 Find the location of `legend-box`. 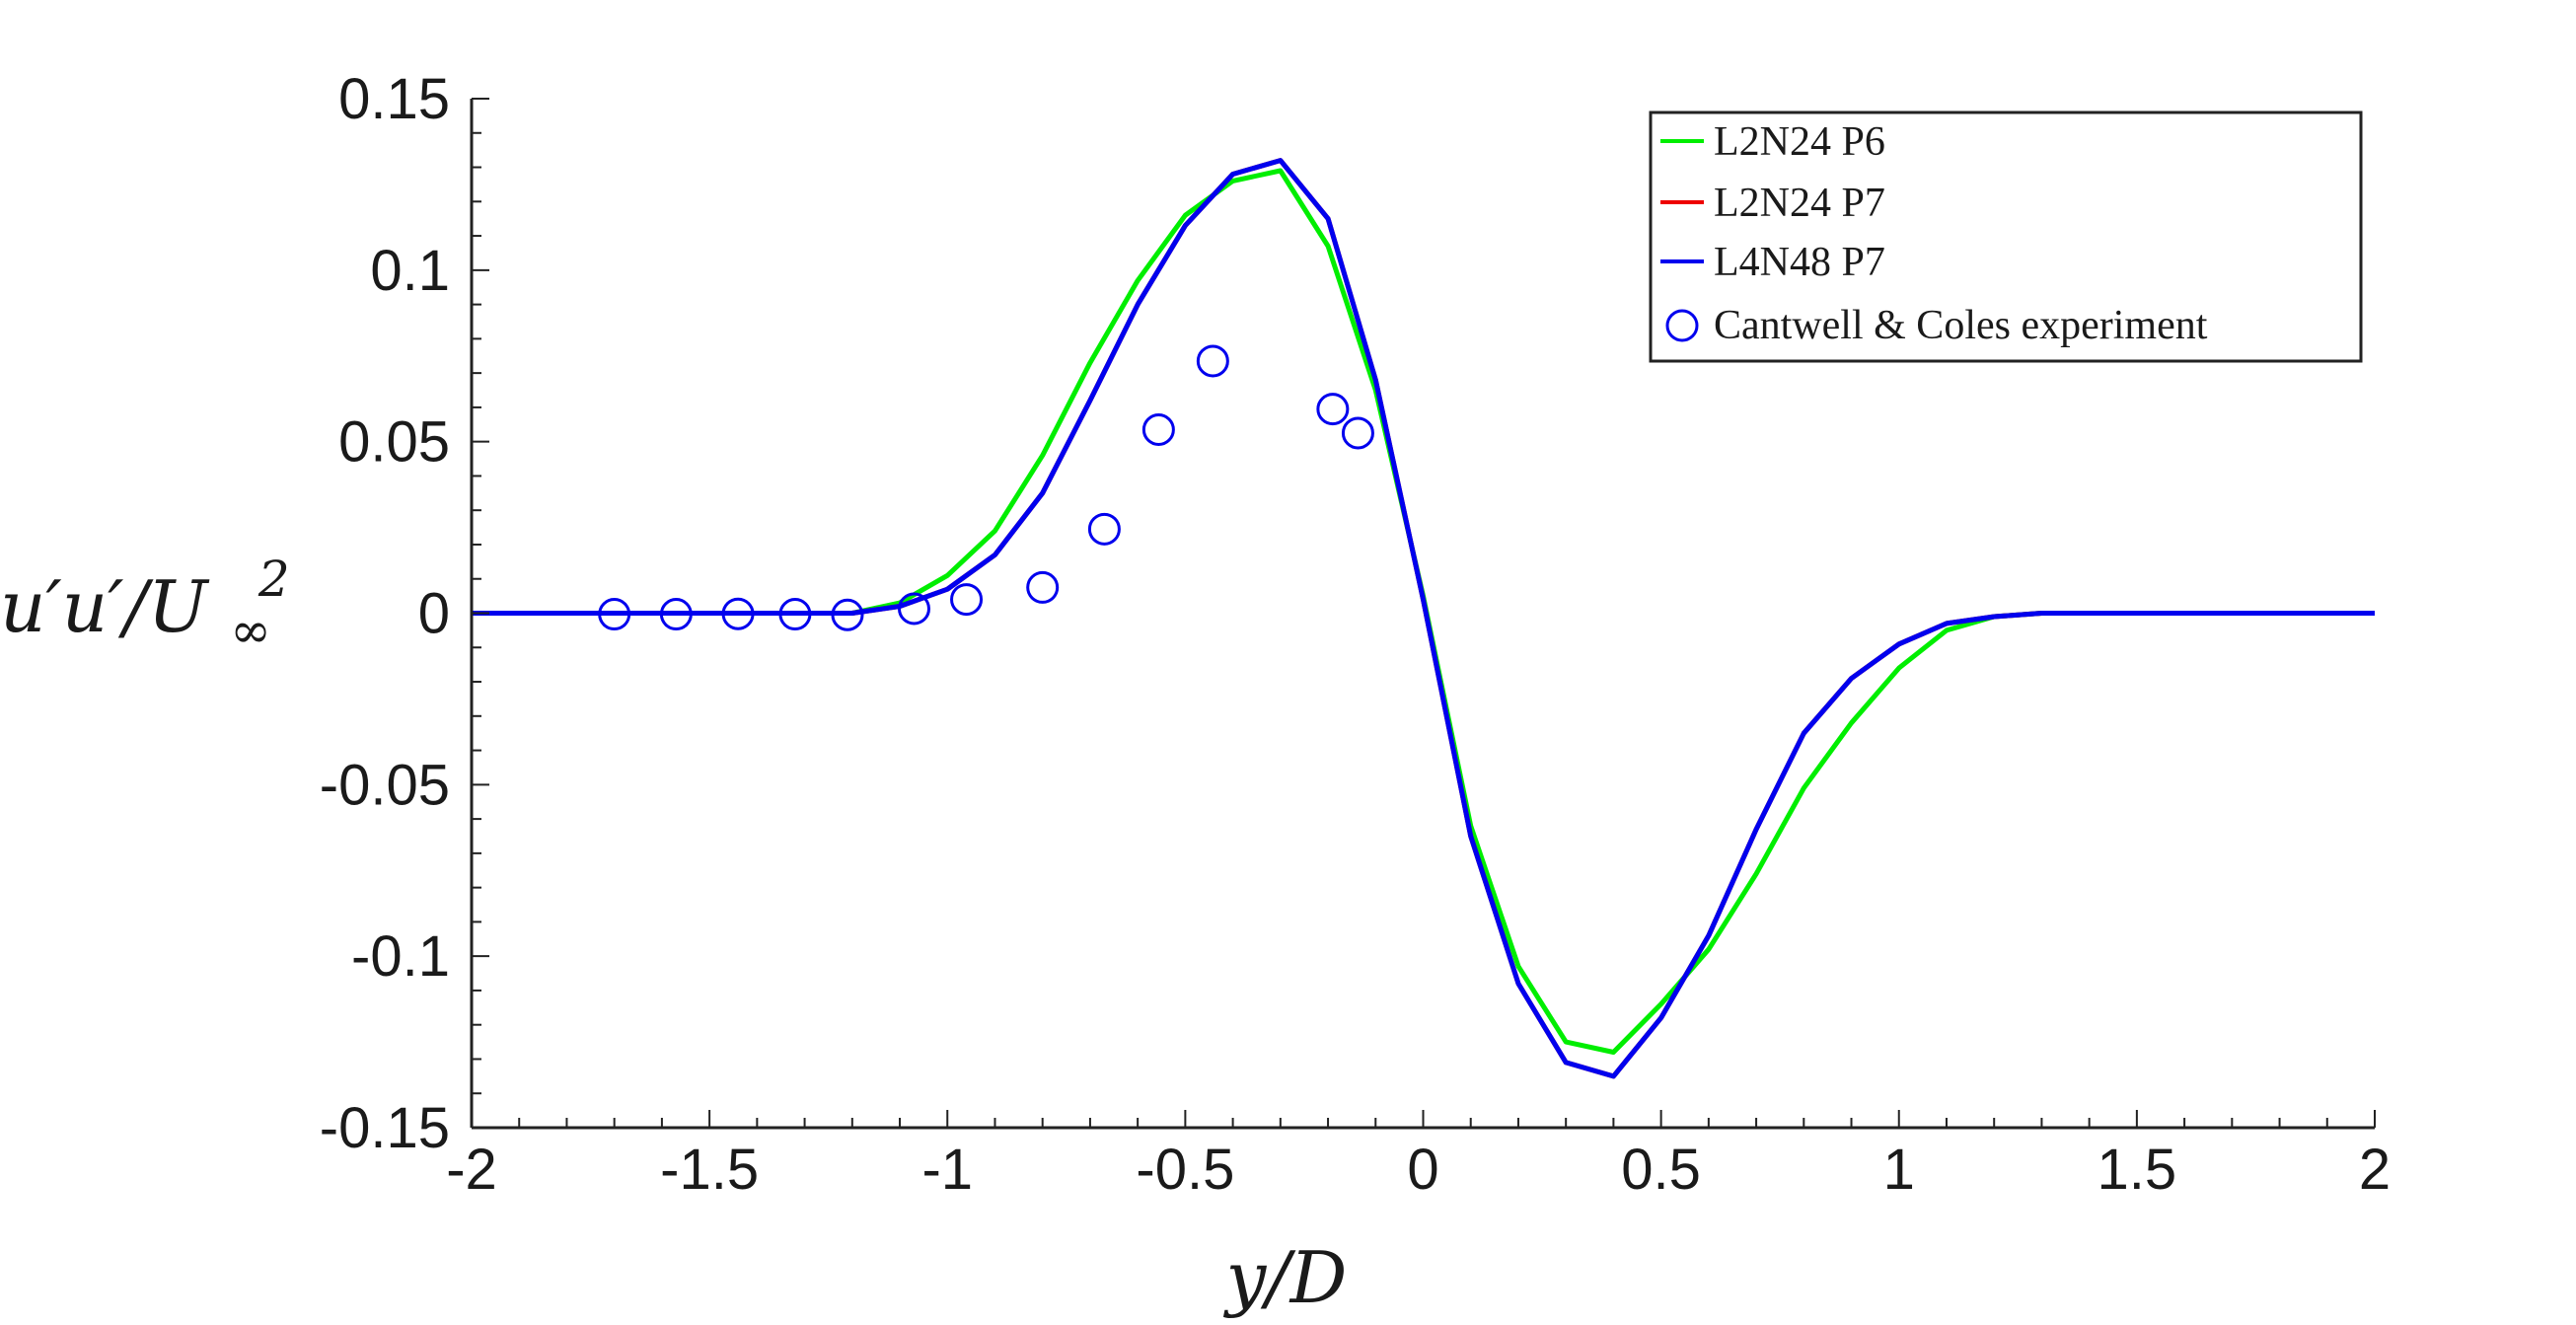

legend-box is located at coordinates (2006, 236).